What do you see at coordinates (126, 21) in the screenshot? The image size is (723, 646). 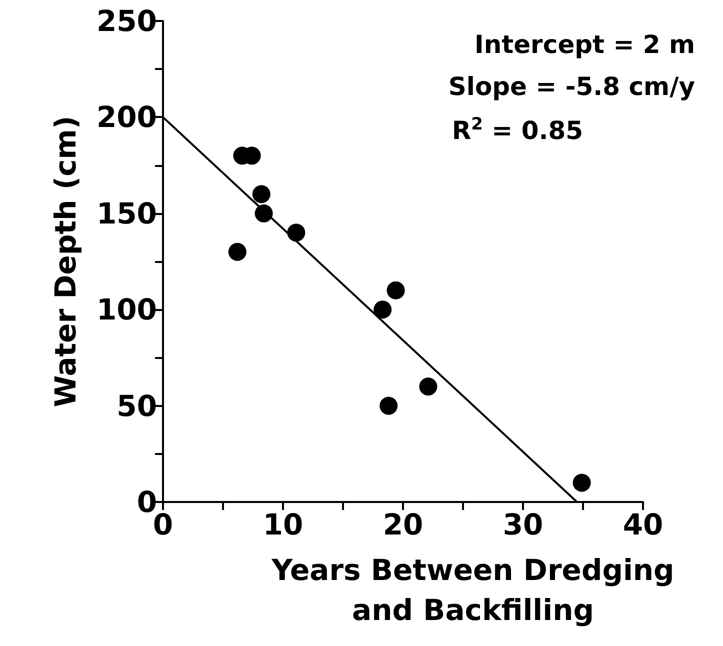 I see `y-tick-label: 250` at bounding box center [126, 21].